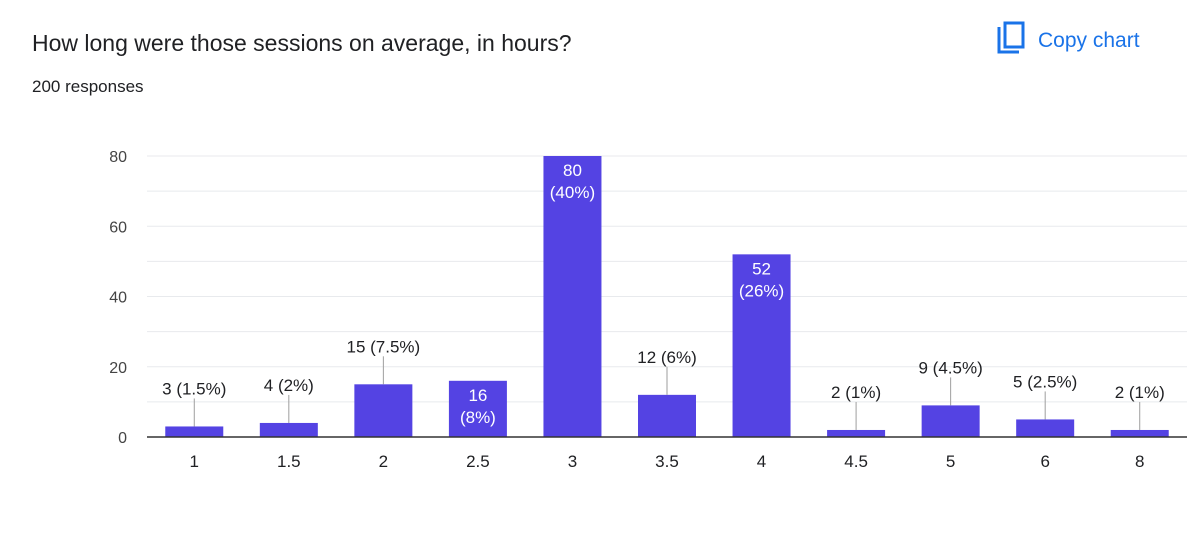 The width and height of the screenshot is (1200, 548). Describe the element at coordinates (667, 461) in the screenshot. I see `x-tick-label: 3.5` at that location.